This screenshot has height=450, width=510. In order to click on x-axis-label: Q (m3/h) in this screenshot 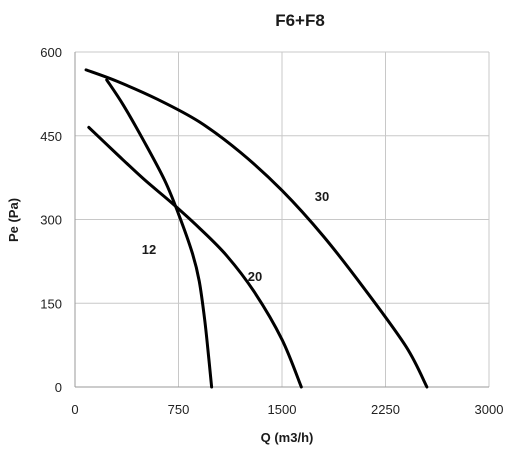, I will do `click(287, 437)`.